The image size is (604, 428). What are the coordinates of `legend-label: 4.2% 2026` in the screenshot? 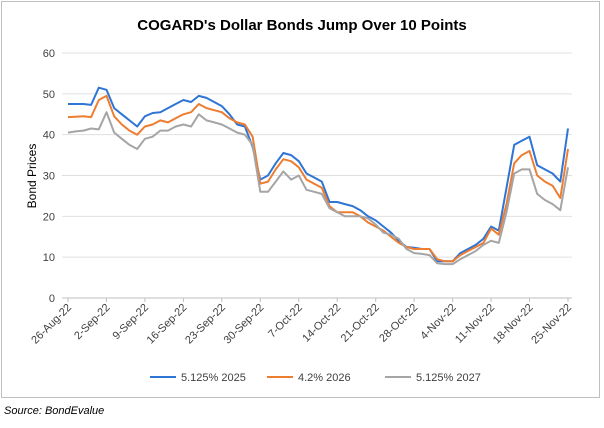 It's located at (324, 378).